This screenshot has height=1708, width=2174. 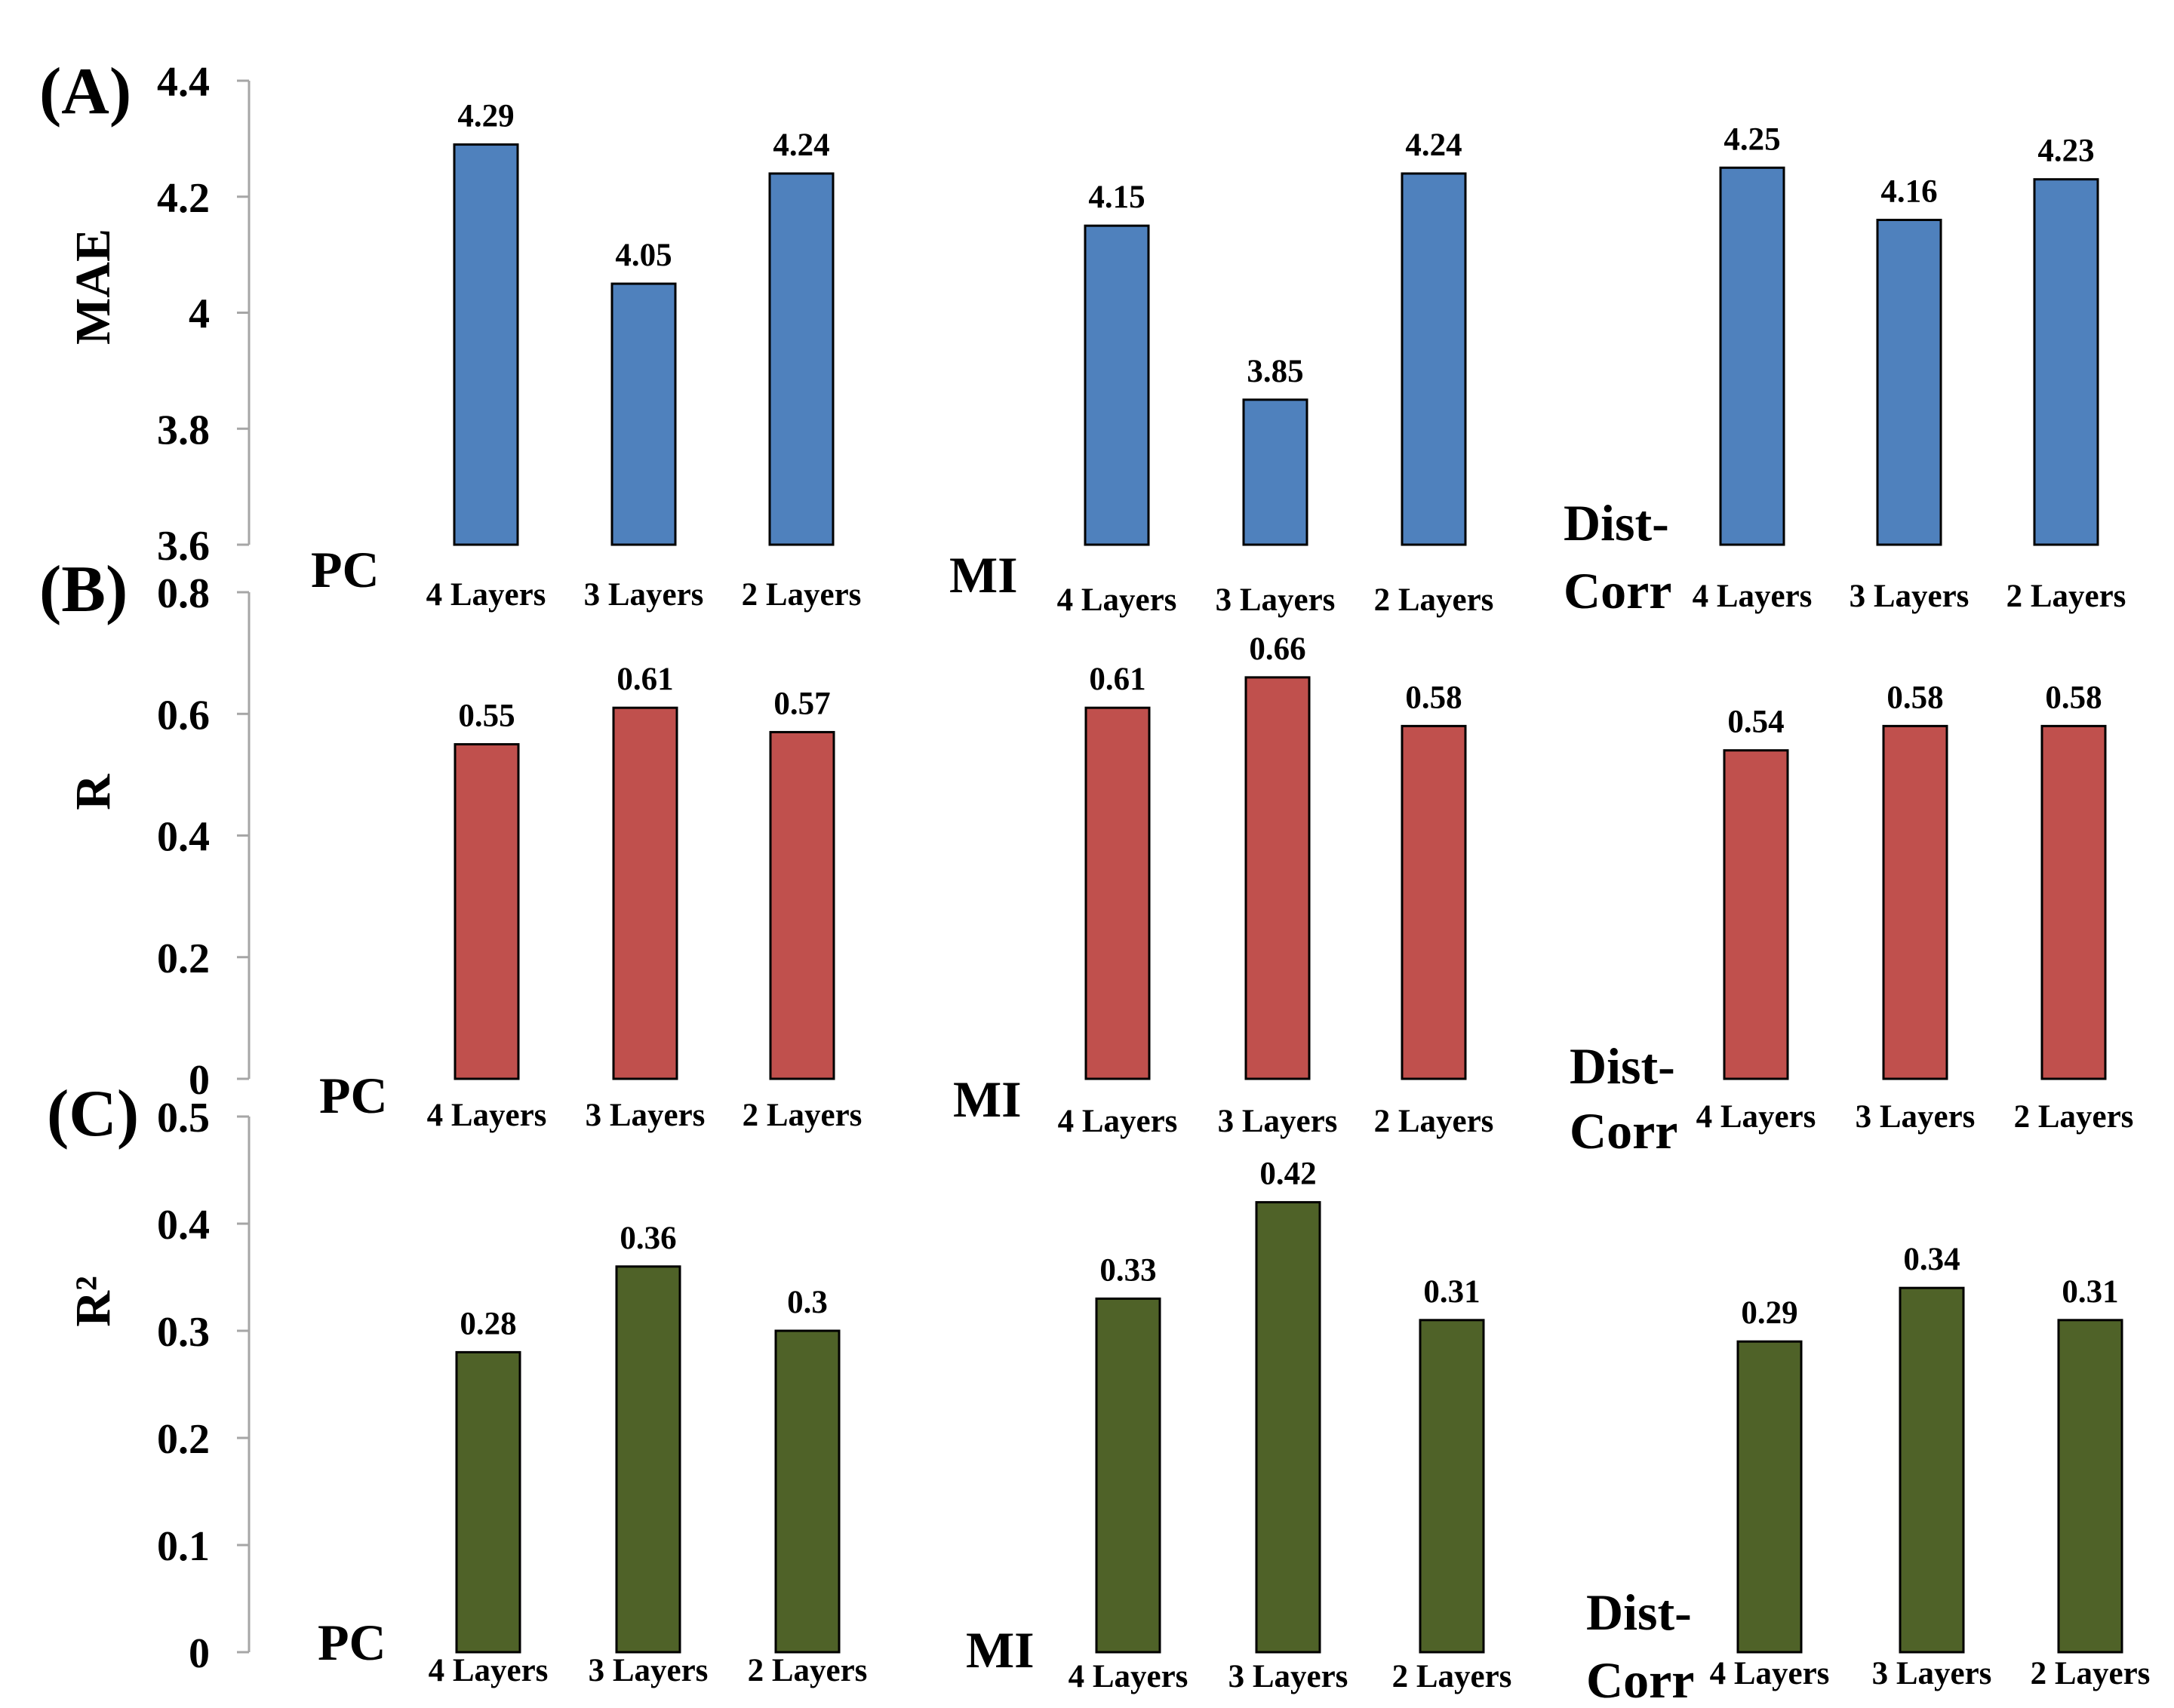 What do you see at coordinates (487, 716) in the screenshot?
I see `data-label: 0.55` at bounding box center [487, 716].